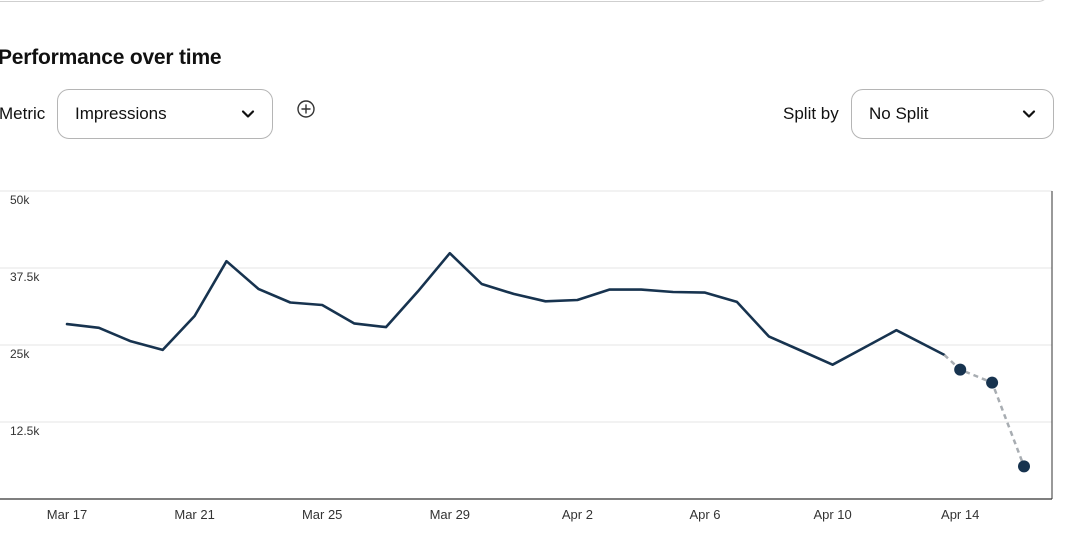 This screenshot has height=545, width=1077. I want to click on y-tick-label: 25k, so click(20, 354).